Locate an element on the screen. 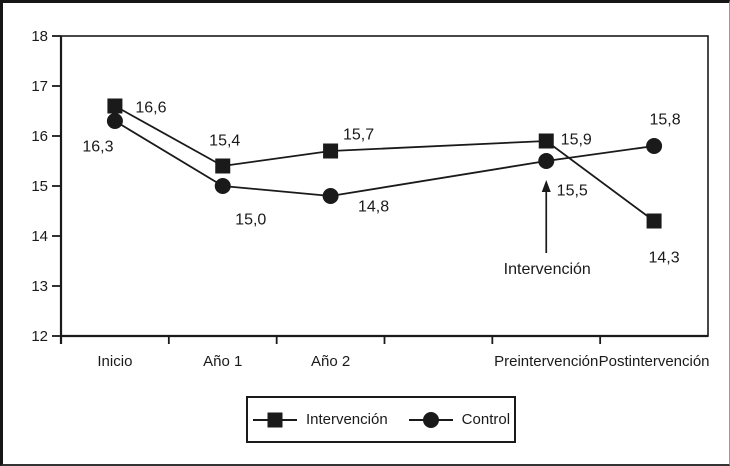  circle-marker-icon is located at coordinates (430, 419).